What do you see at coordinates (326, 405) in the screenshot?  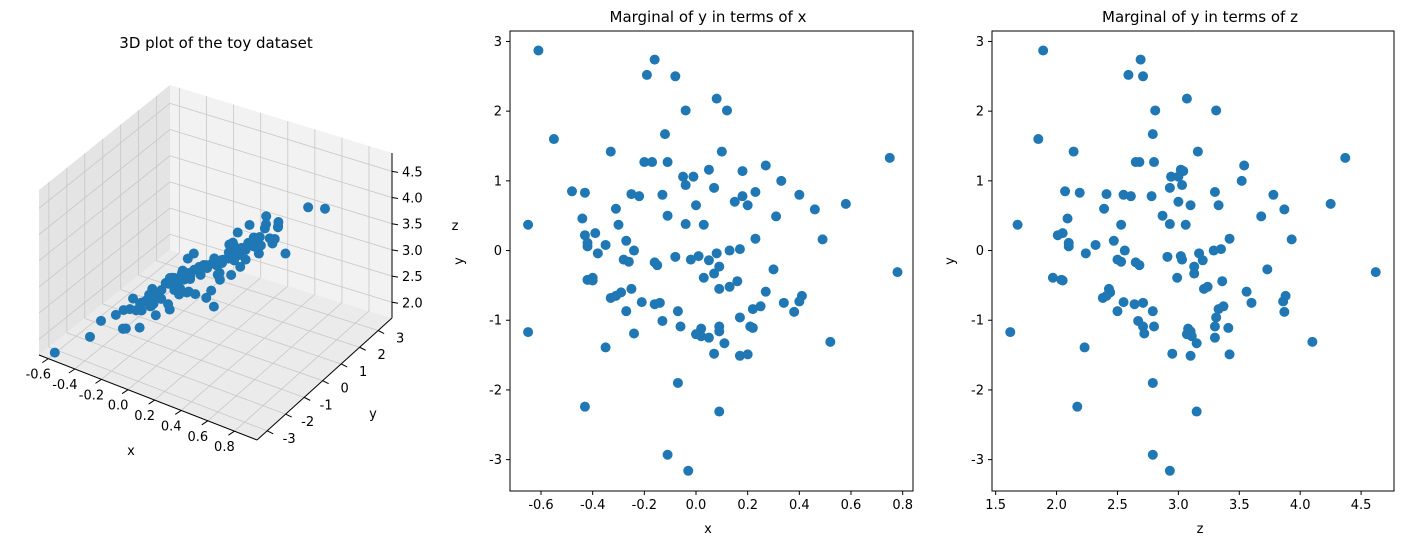 I see `y-tick-label: -1` at bounding box center [326, 405].